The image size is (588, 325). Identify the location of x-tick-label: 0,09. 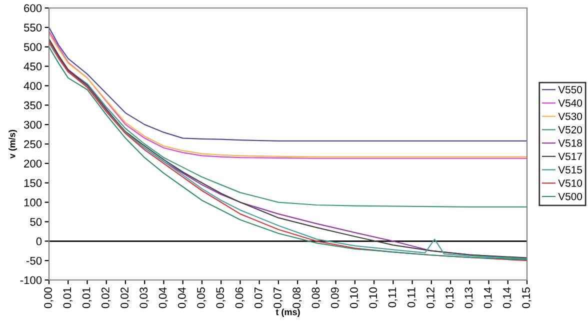
(335, 297).